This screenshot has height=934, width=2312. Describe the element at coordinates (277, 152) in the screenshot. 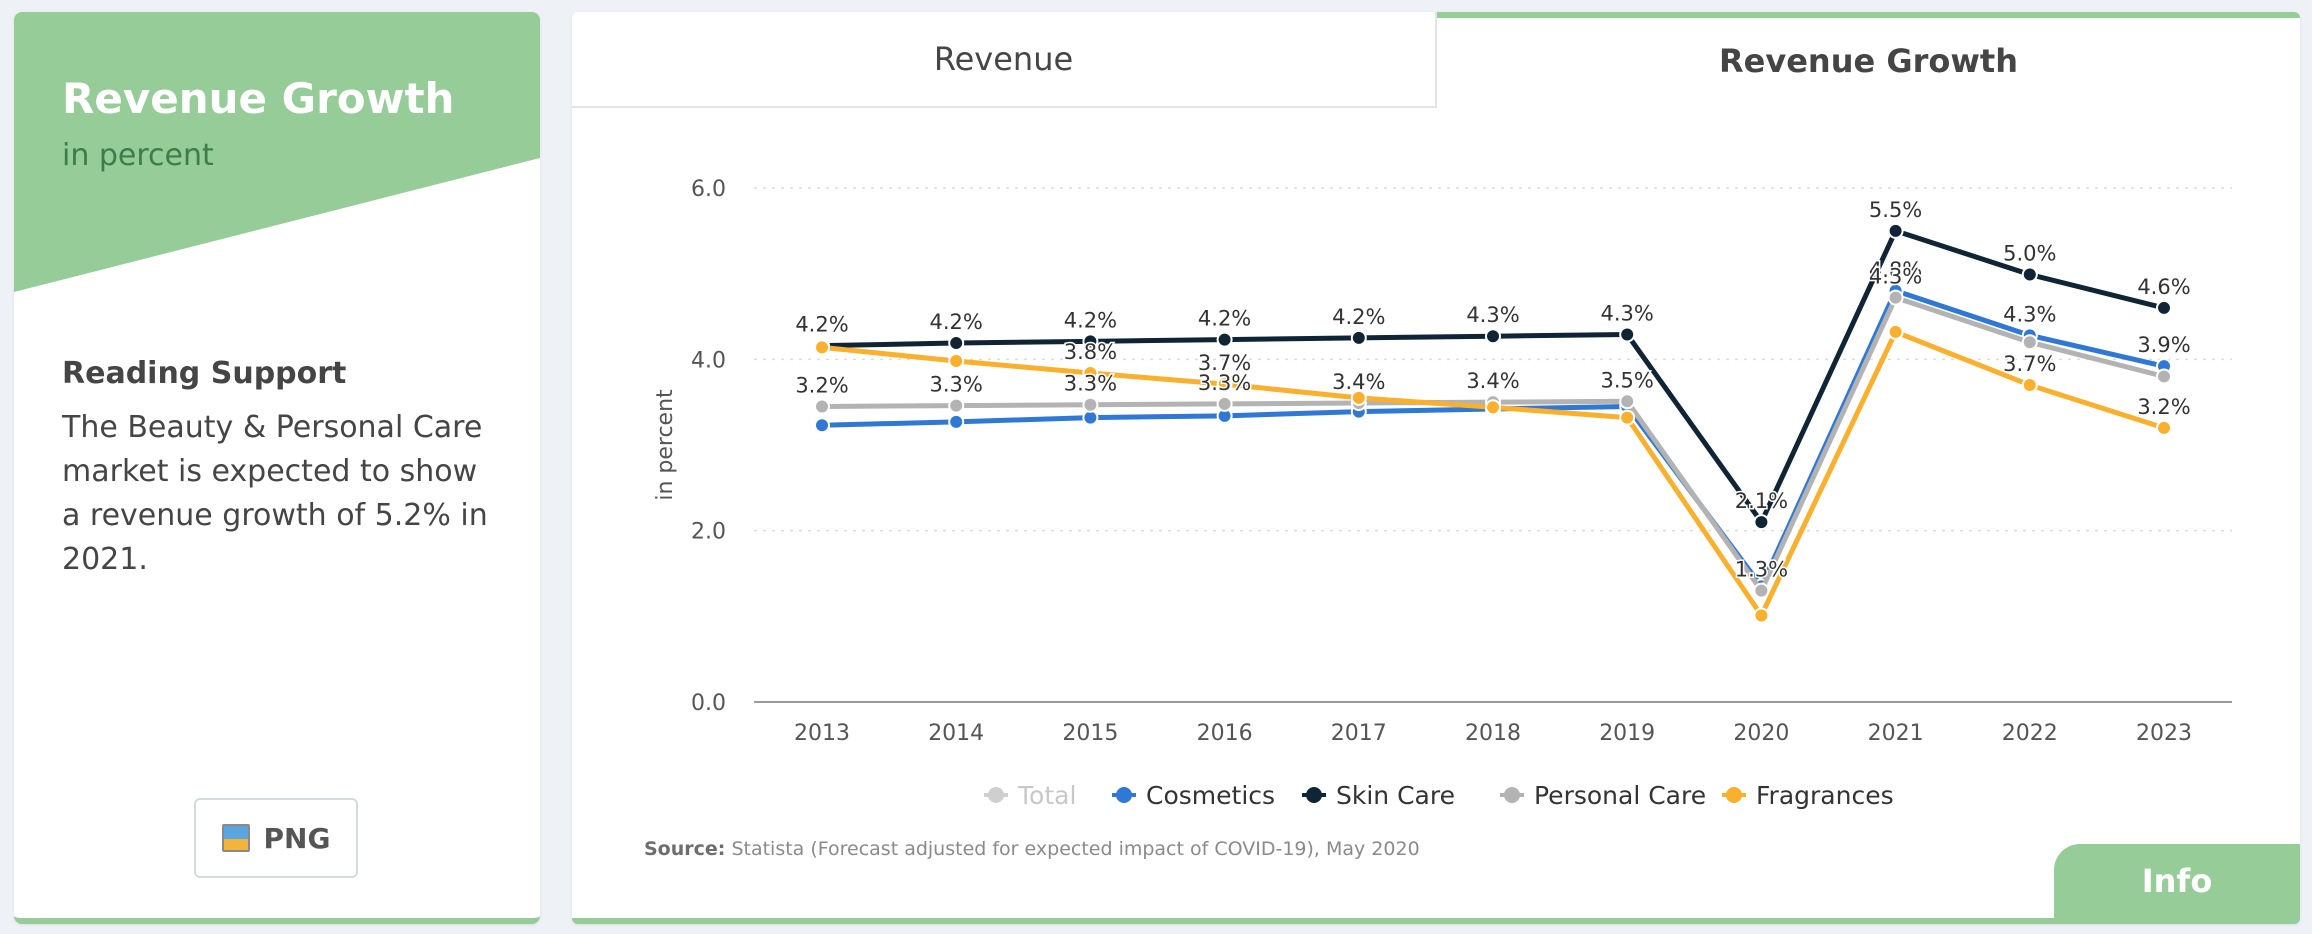

I see `sidebar-header-shape` at that location.